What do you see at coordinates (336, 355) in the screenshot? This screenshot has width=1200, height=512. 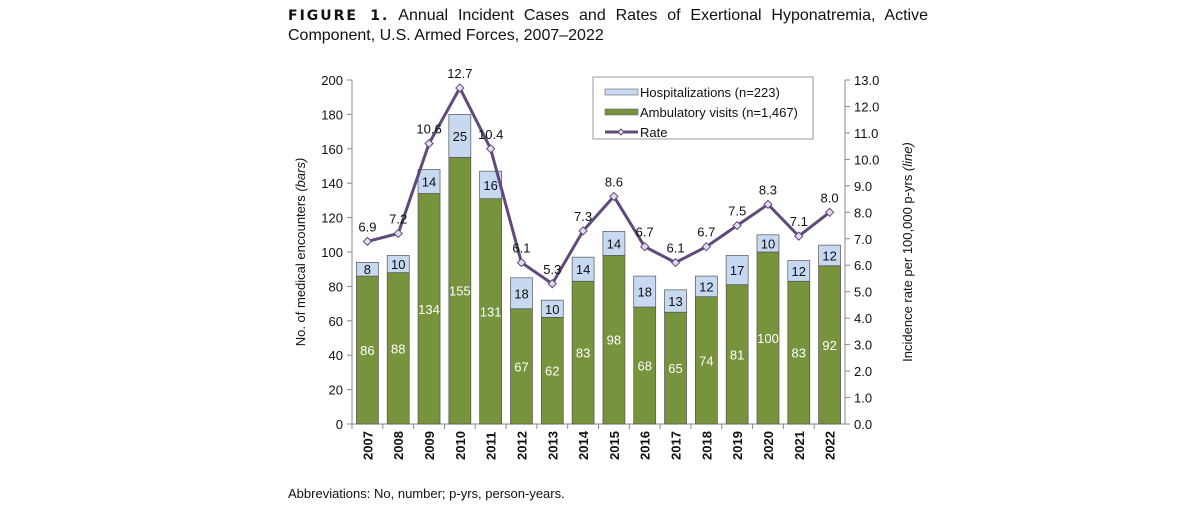 I see `y-tick-label: 40` at bounding box center [336, 355].